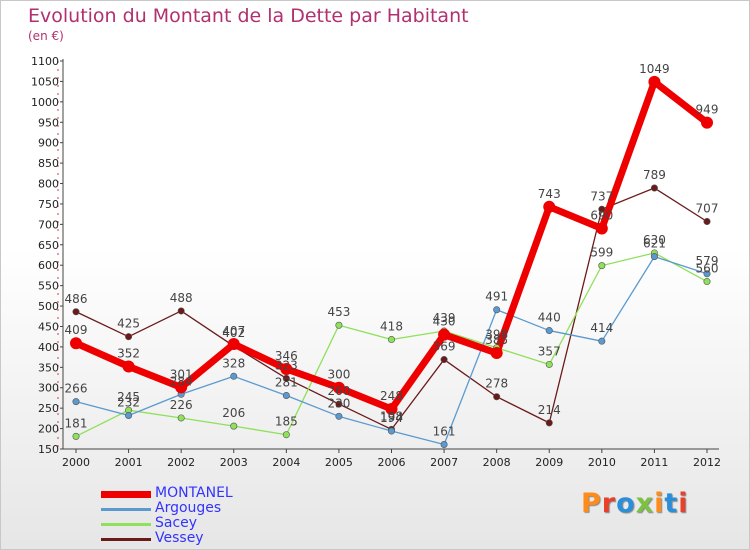  What do you see at coordinates (659, 503) in the screenshot?
I see `logo-letter: i` at bounding box center [659, 503].